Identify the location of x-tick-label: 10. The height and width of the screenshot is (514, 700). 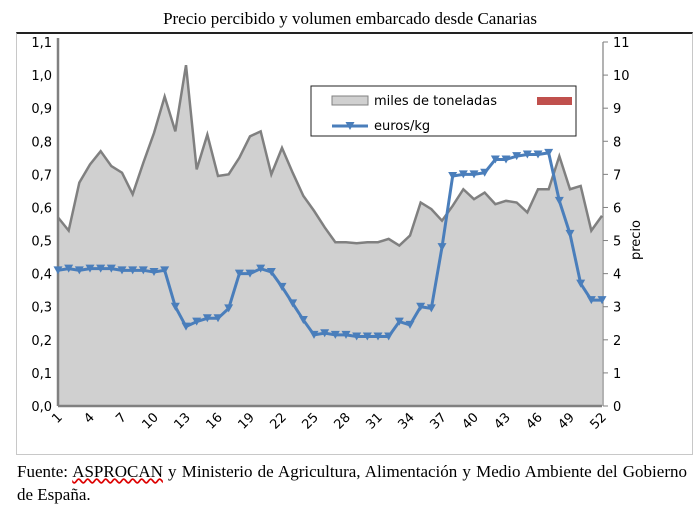
(151, 421).